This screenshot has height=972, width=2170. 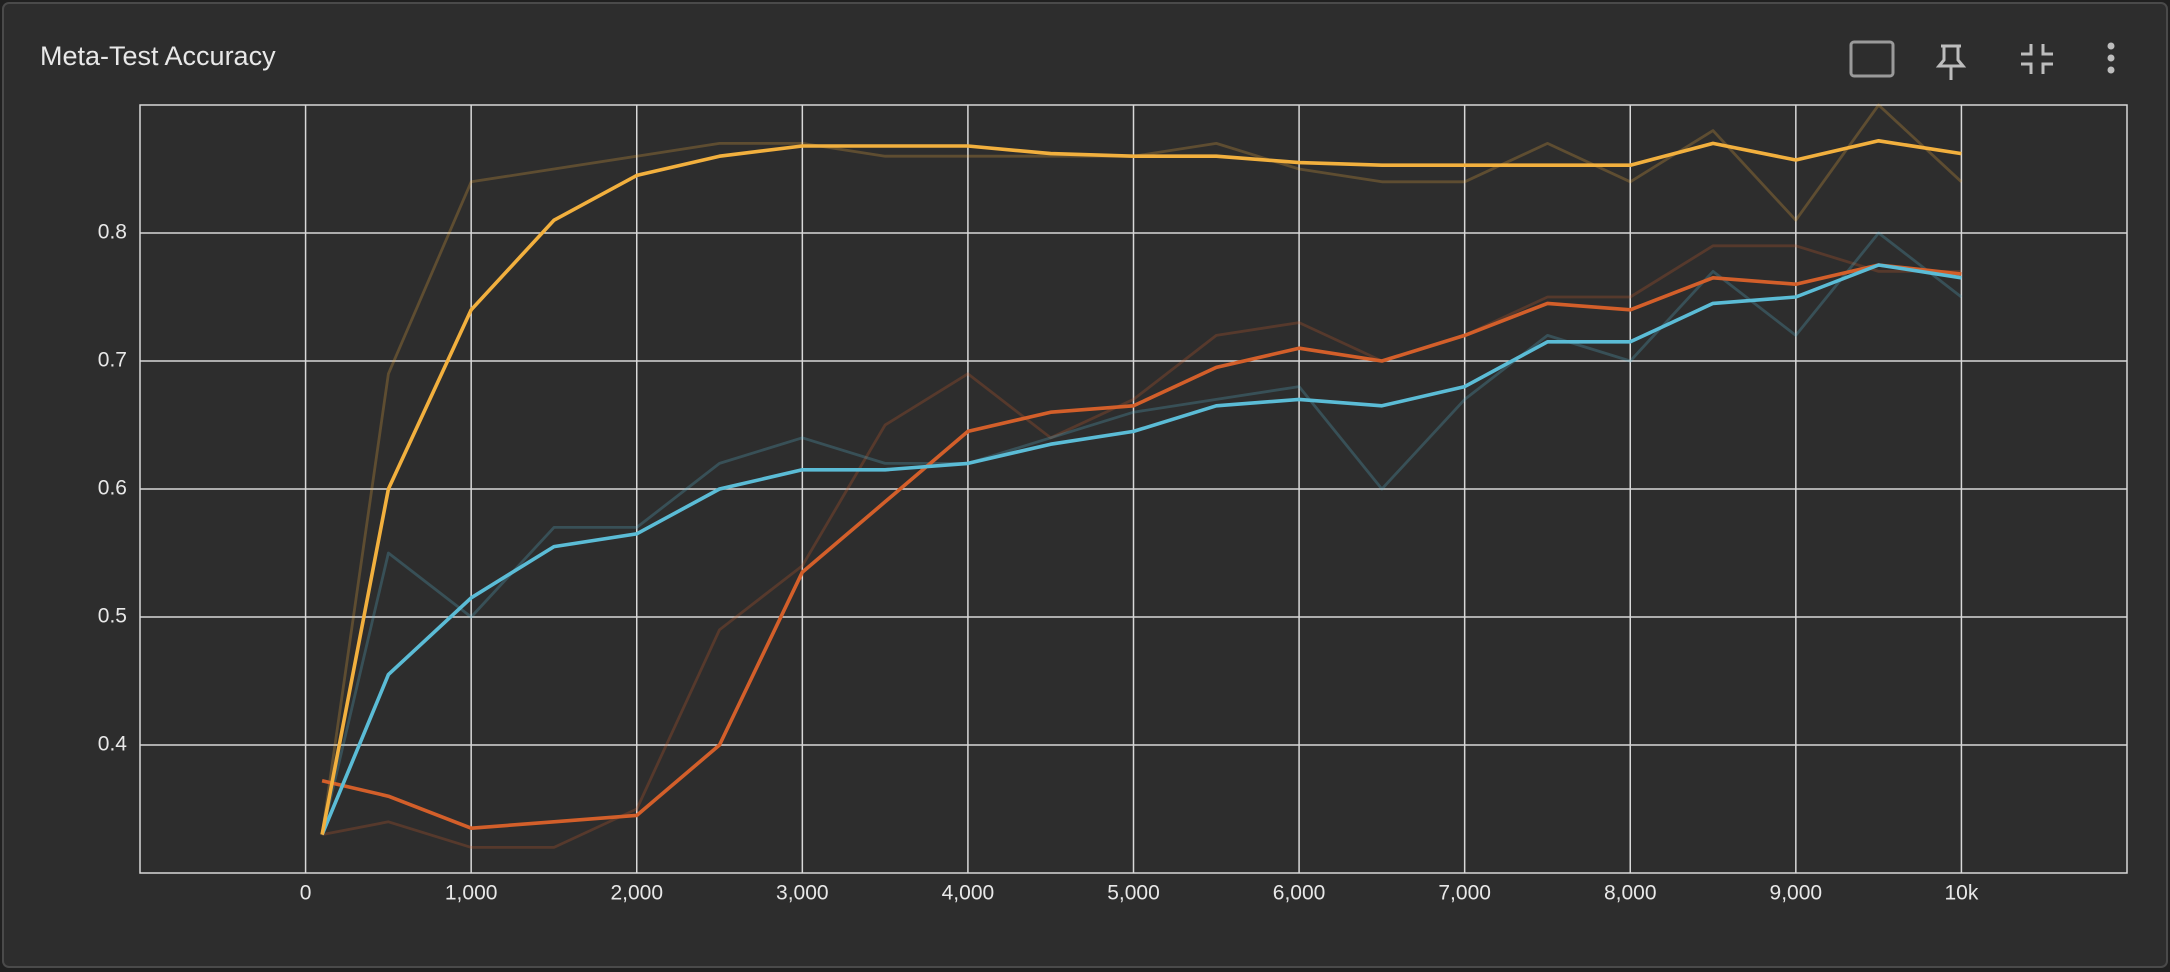 What do you see at coordinates (1299, 893) in the screenshot?
I see `x-tick-label: 6,000` at bounding box center [1299, 893].